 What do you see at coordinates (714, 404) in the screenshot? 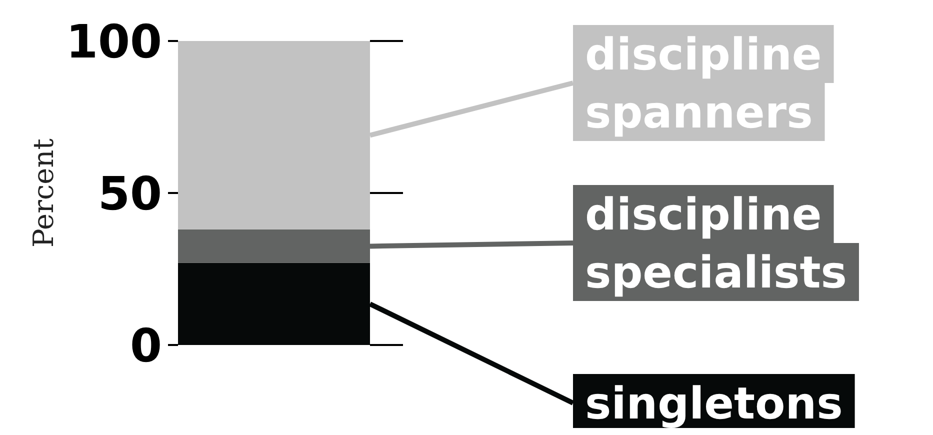
I see `text: singletons` at bounding box center [714, 404].